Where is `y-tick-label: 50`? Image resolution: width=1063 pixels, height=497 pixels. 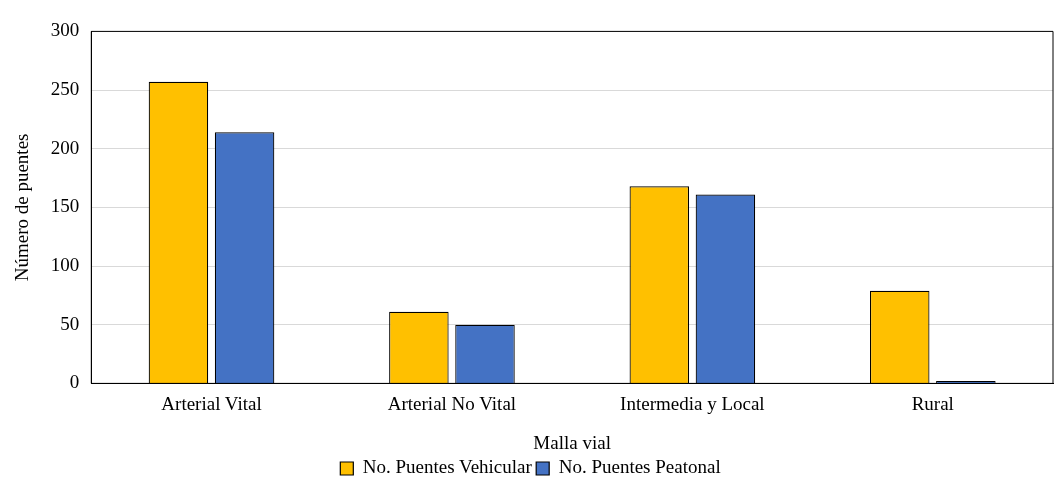
y-tick-label: 50 is located at coordinates (70, 323).